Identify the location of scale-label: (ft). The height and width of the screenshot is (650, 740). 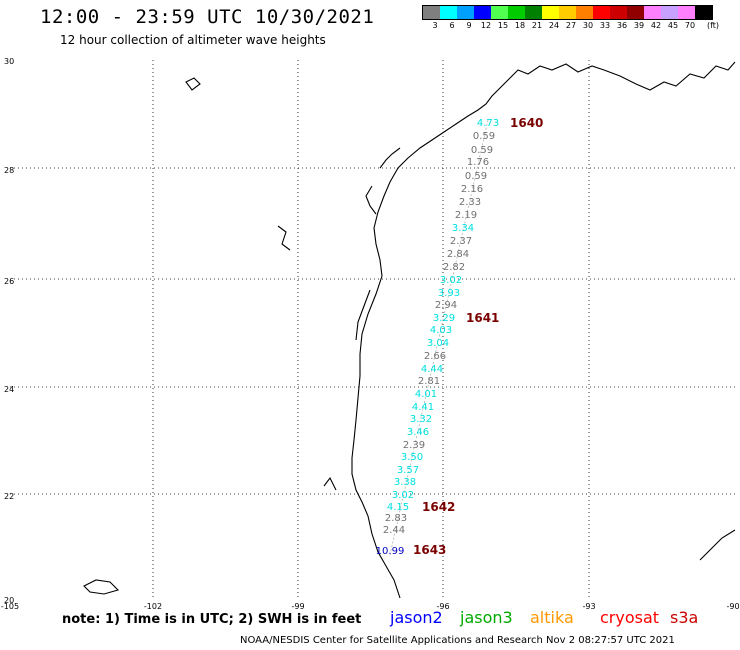
(713, 25).